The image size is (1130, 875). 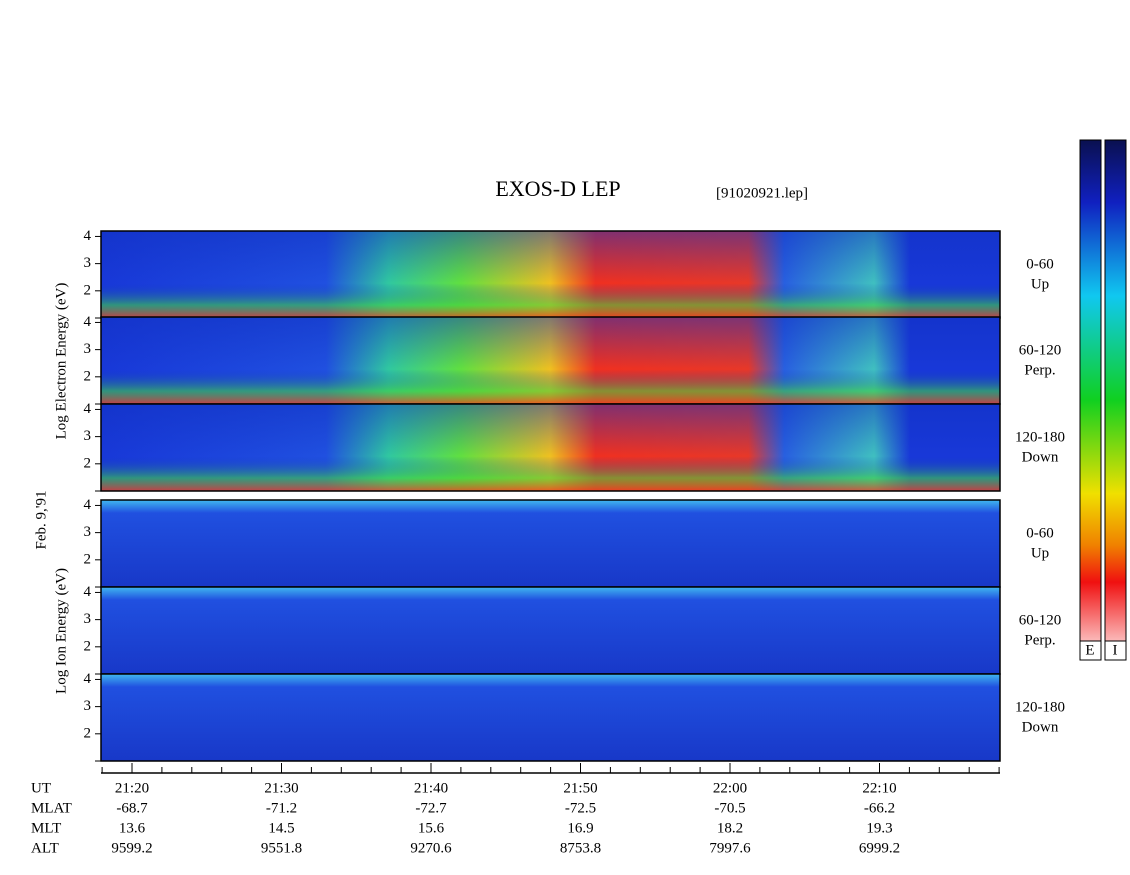 I want to click on time-label: 22:10, so click(x=879, y=788).